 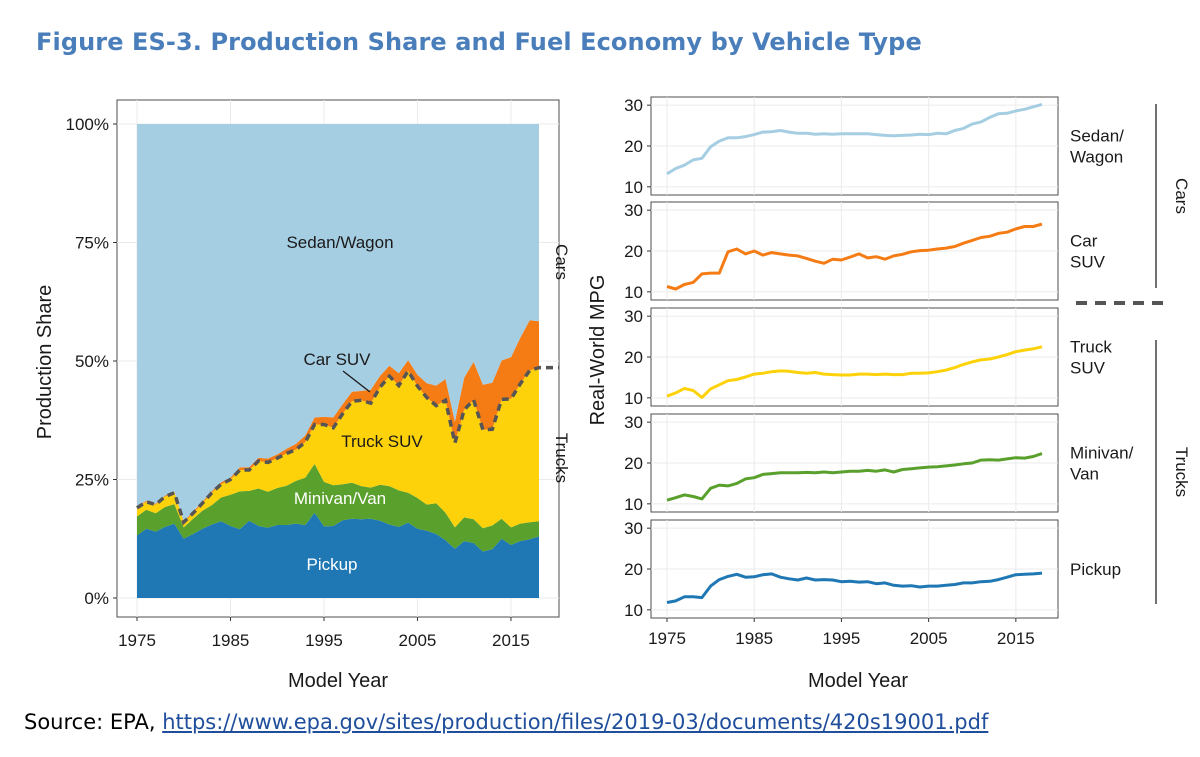 What do you see at coordinates (340, 498) in the screenshot?
I see `area-label-minivan-van: Minivan/Van` at bounding box center [340, 498].